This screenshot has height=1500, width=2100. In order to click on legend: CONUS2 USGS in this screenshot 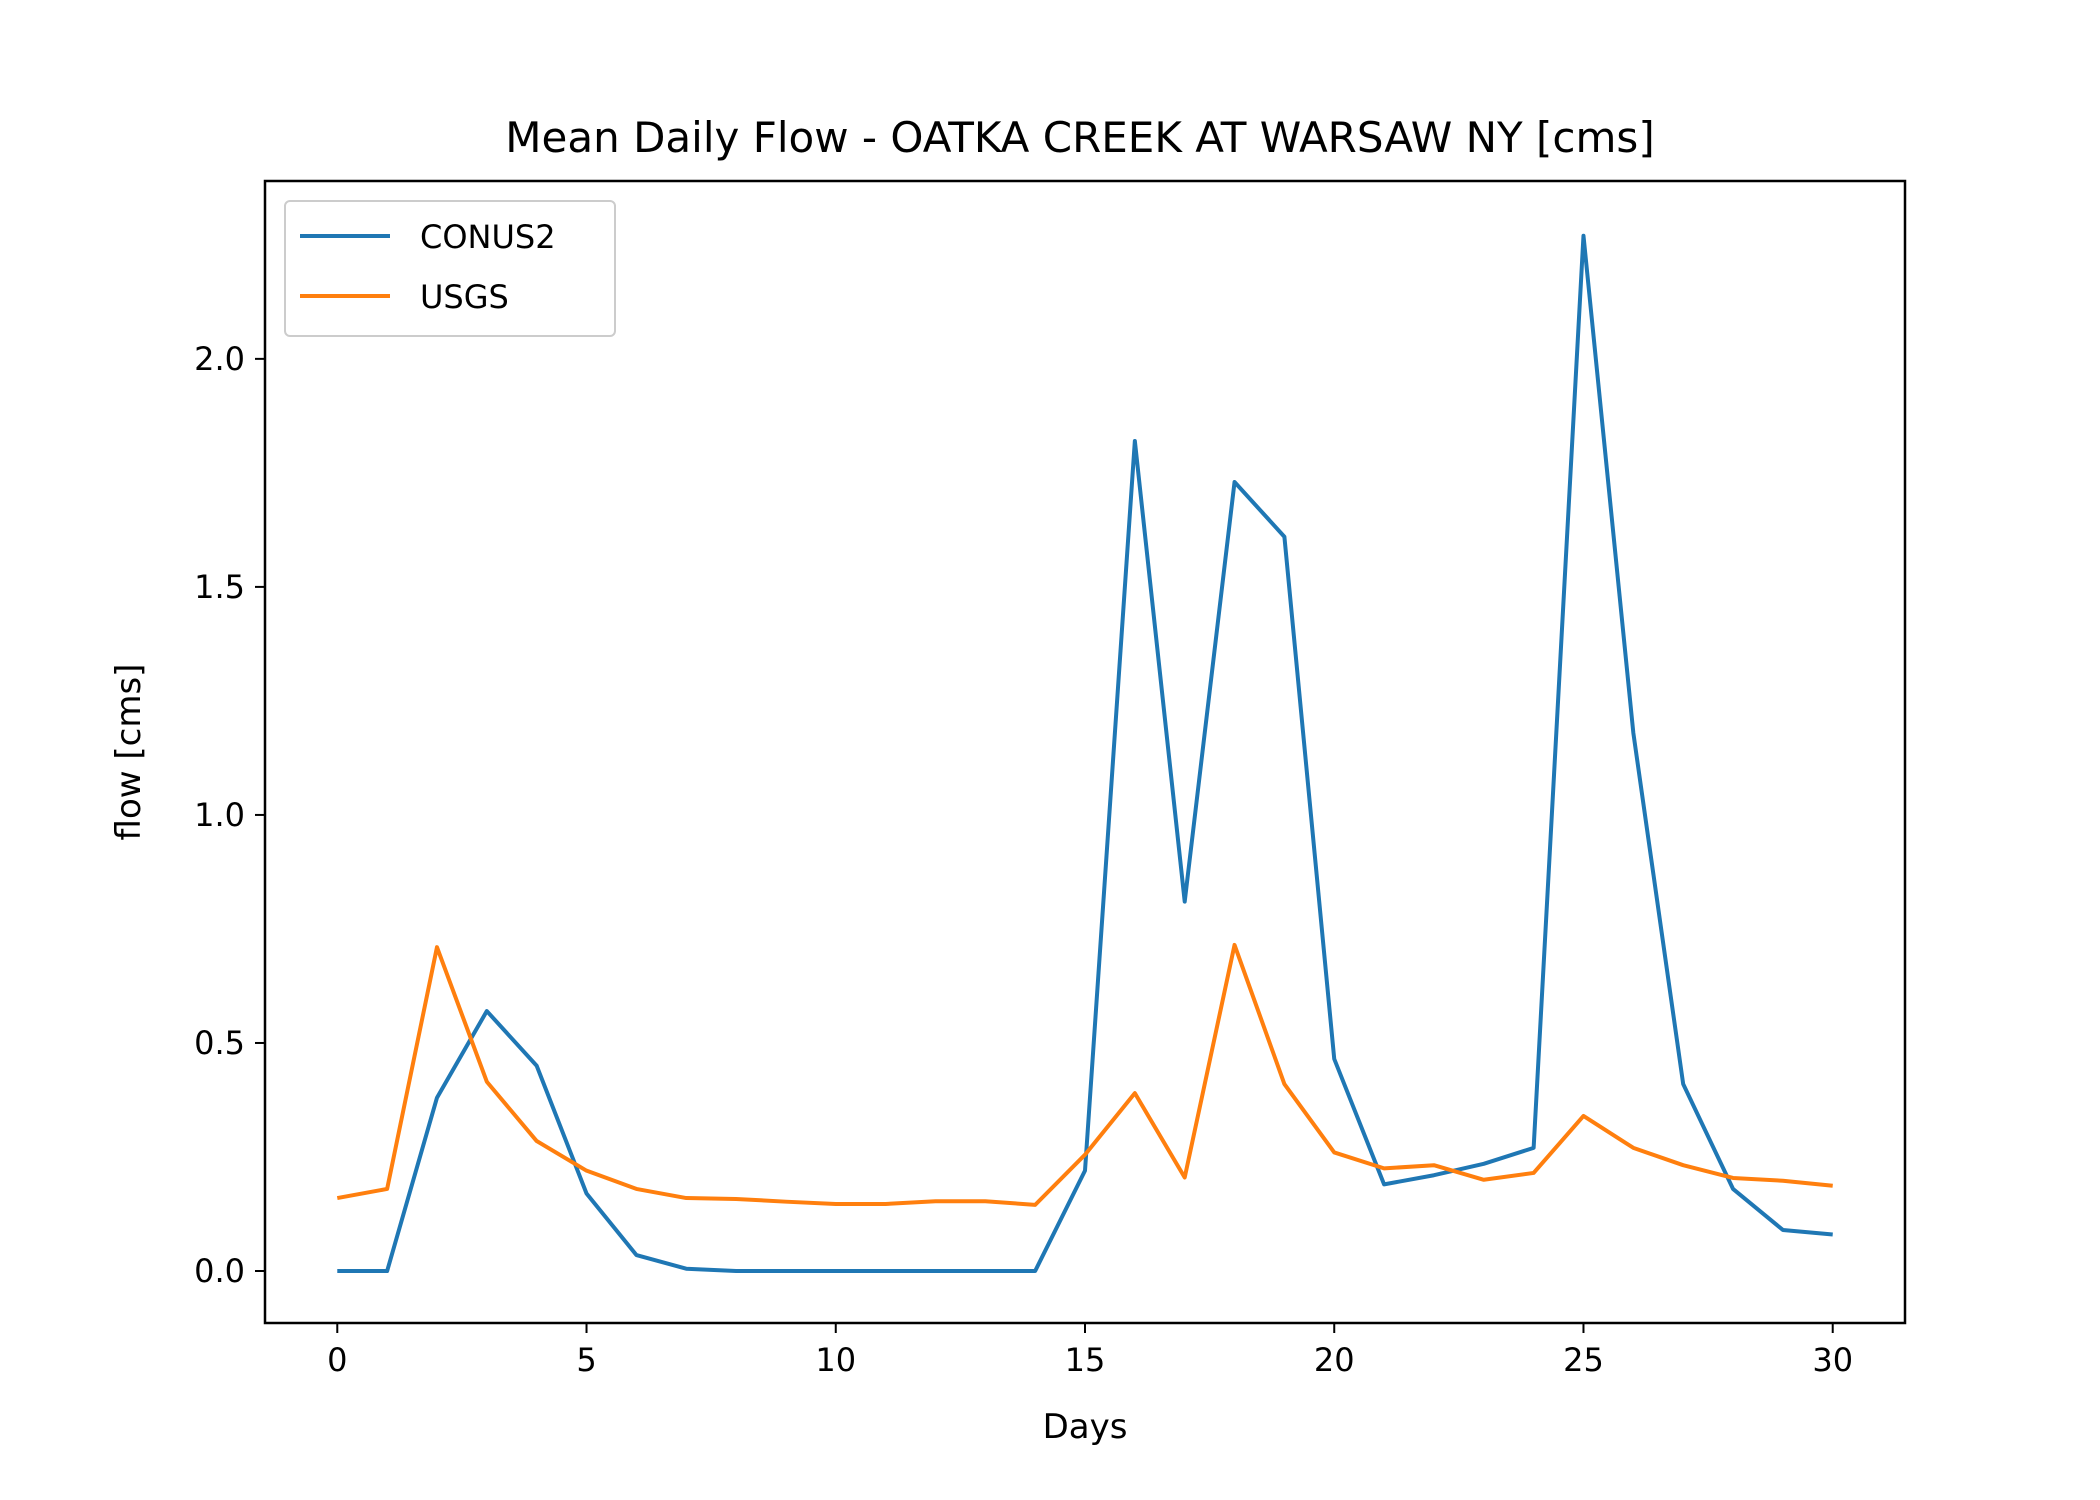, I will do `click(450, 268)`.